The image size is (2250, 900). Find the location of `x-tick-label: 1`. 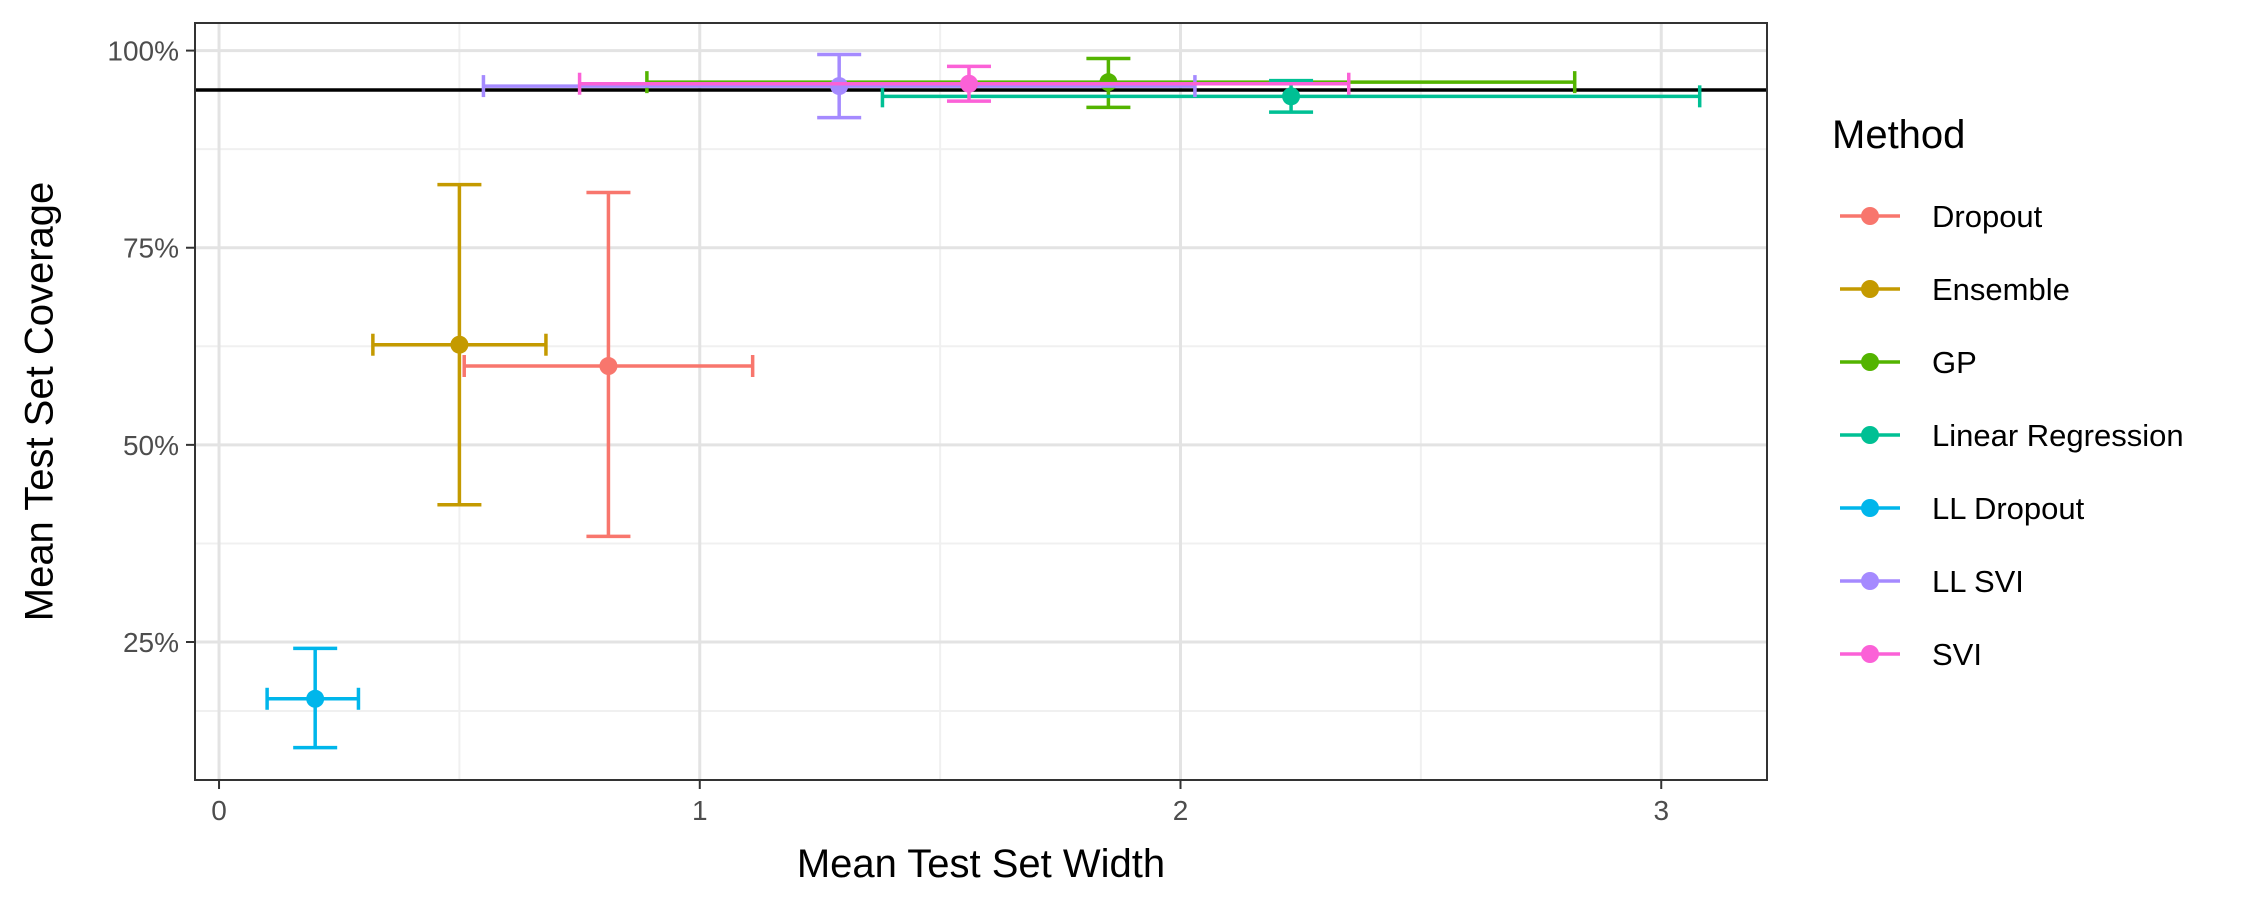

x-tick-label: 1 is located at coordinates (700, 810).